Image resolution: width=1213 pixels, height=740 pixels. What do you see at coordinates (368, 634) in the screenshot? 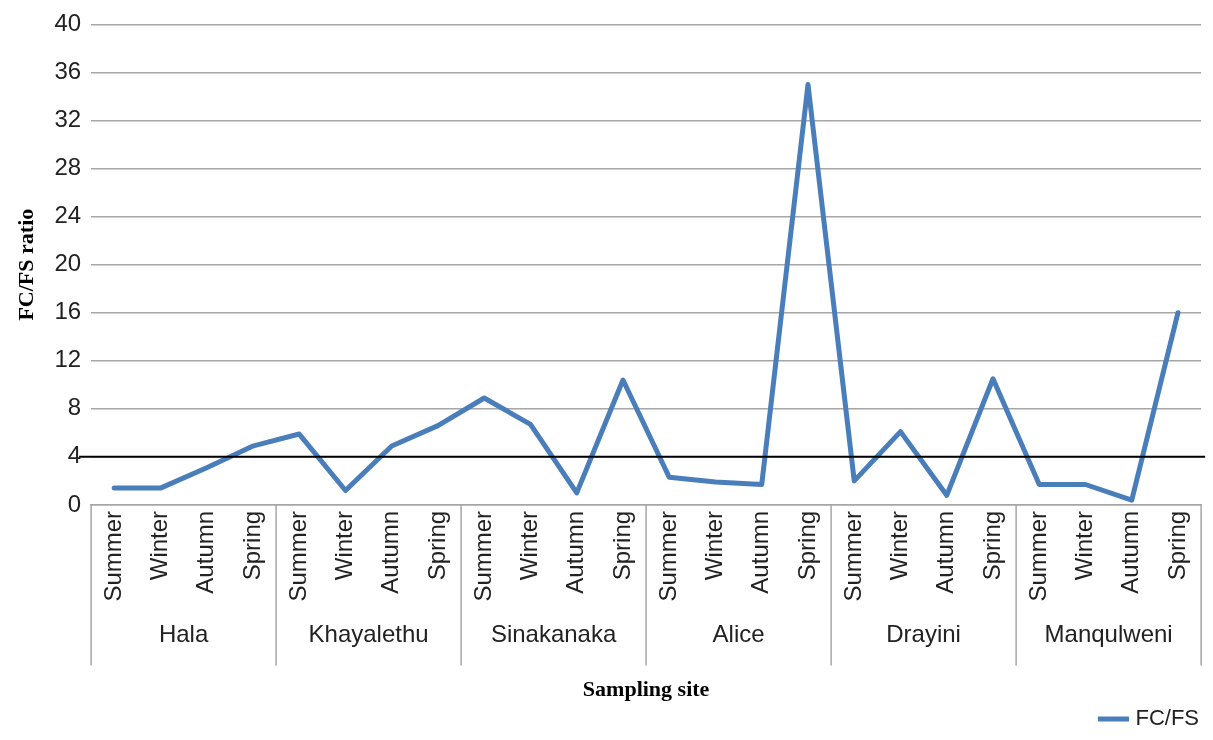
I see `text: Khayalethu` at bounding box center [368, 634].